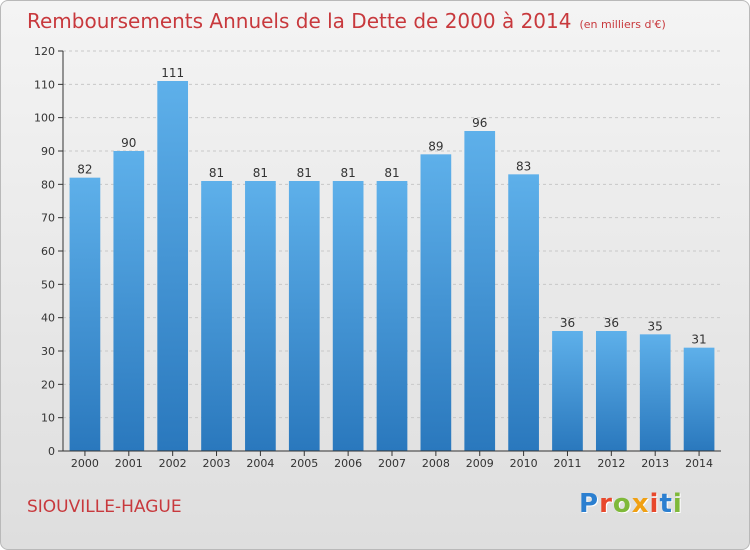  Describe the element at coordinates (611, 463) in the screenshot. I see `x-tick-label: 2012` at that location.